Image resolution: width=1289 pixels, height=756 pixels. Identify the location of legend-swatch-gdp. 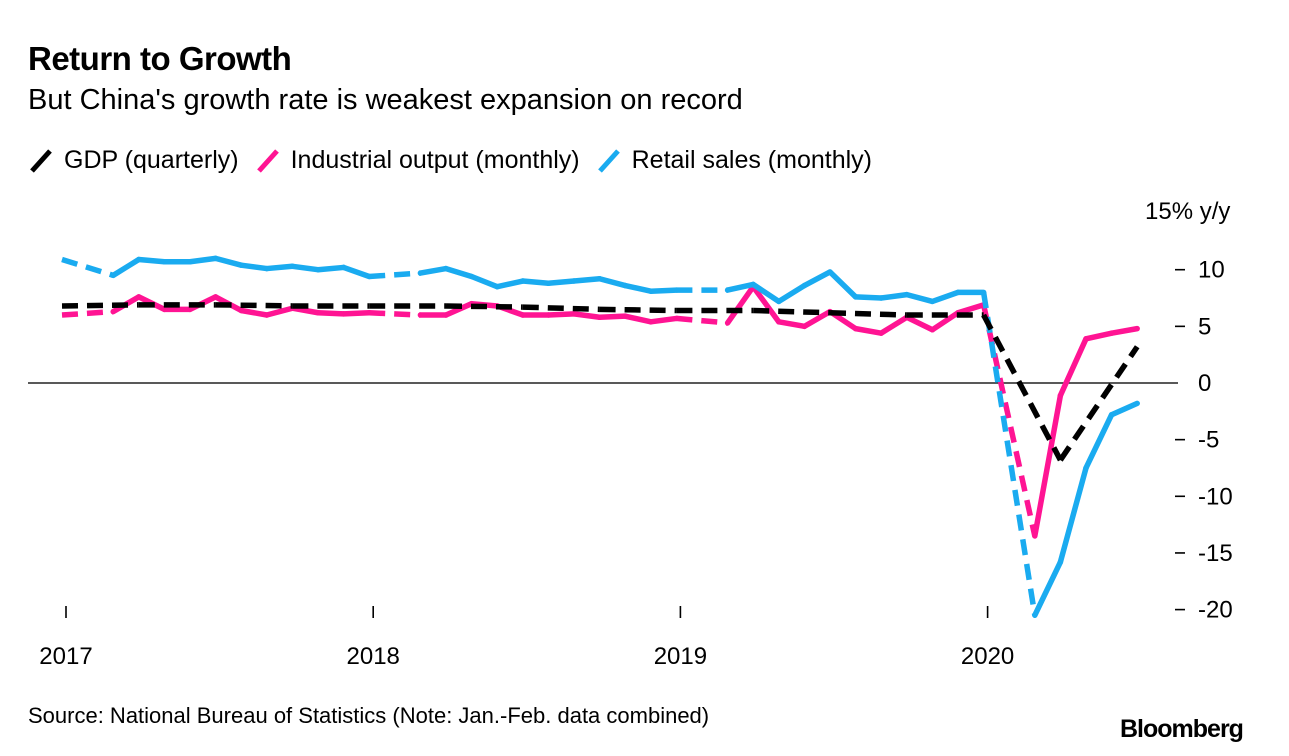
(41, 161).